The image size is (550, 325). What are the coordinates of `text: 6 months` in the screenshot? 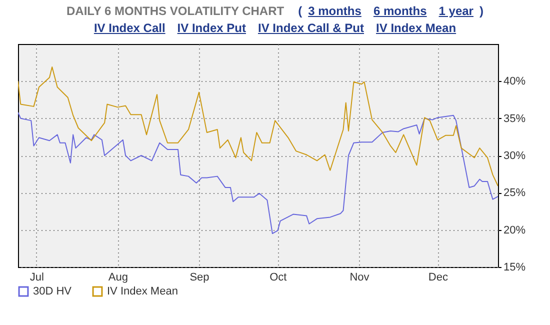 It's located at (400, 11).